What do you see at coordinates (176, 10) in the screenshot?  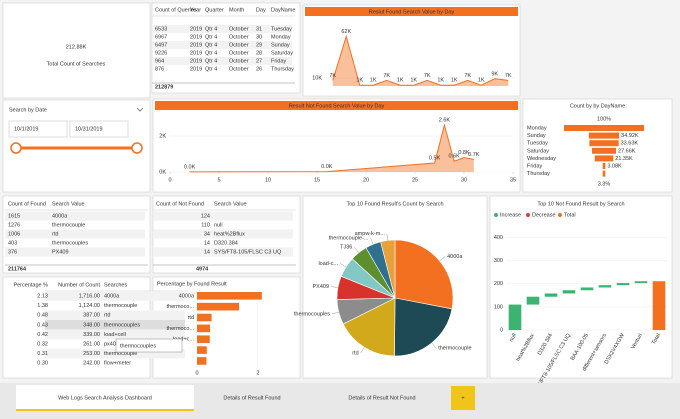 I see `table-header: Count of Queries` at bounding box center [176, 10].